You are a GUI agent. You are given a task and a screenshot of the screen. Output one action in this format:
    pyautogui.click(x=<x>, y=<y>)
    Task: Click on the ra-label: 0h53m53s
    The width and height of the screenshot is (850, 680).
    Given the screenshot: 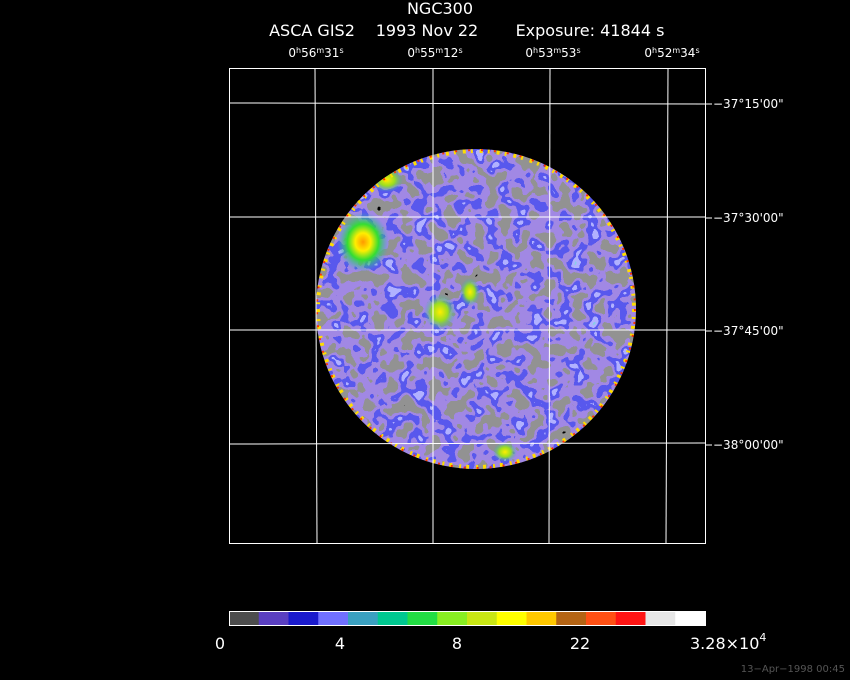 What is the action you would take?
    pyautogui.click(x=552, y=53)
    